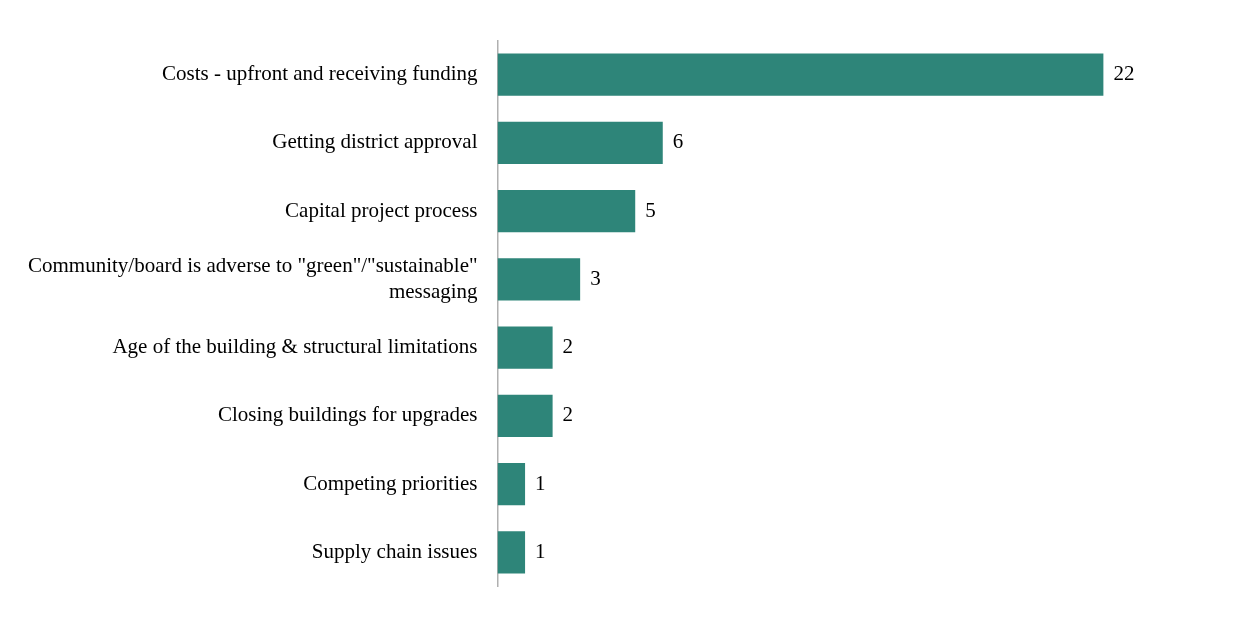 This screenshot has width=1234, height=627. Describe the element at coordinates (650, 209) in the screenshot. I see `data-label: 5` at that location.